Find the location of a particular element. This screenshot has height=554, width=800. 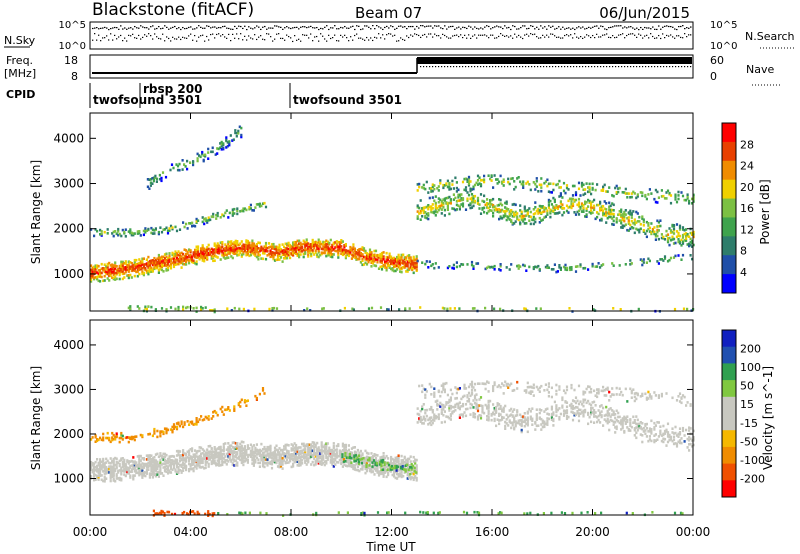

nsky-label: N.Sky is located at coordinates (20, 40).